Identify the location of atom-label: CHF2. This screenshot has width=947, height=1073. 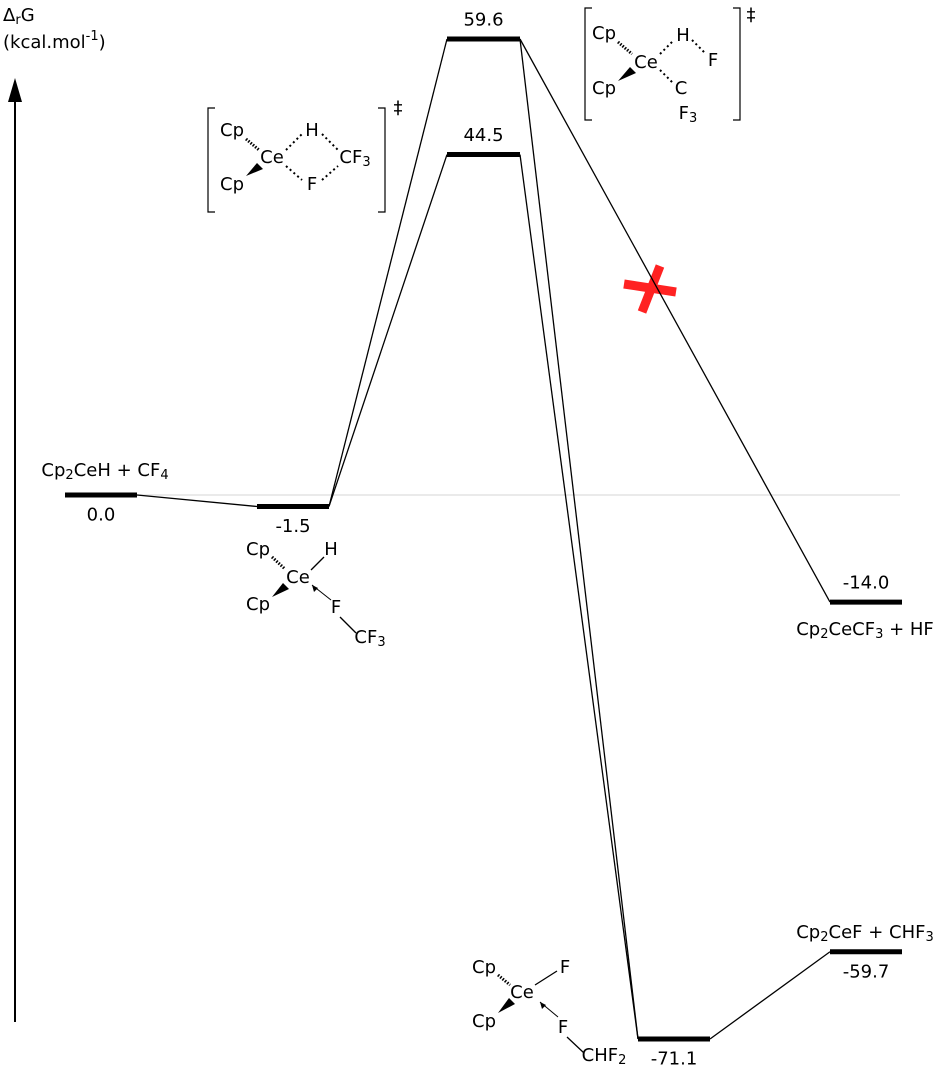
(604, 1056).